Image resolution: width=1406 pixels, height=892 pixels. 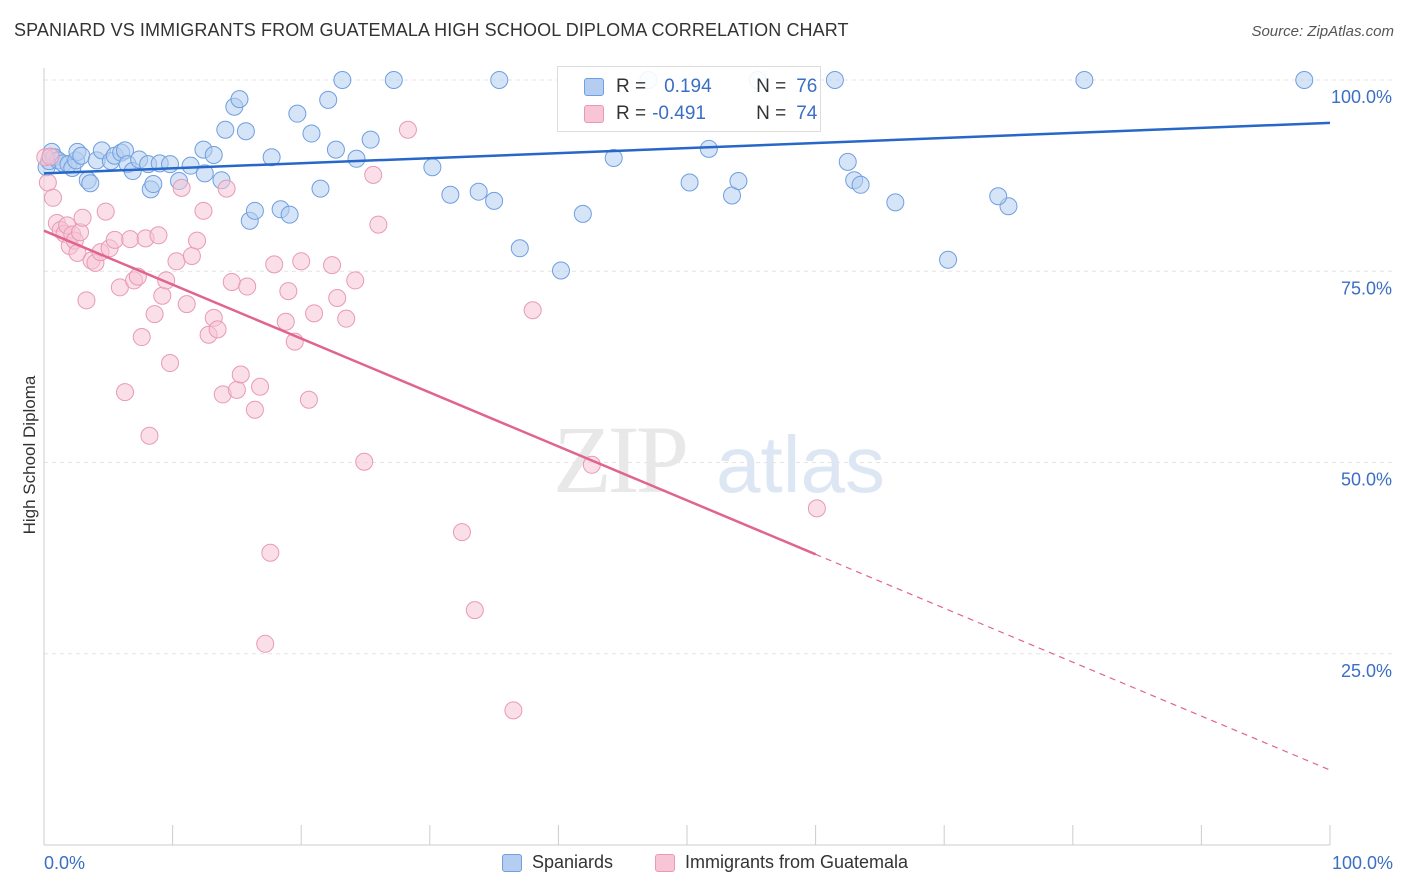 What do you see at coordinates (800, 464) in the screenshot?
I see `watermark-atlas: atlas` at bounding box center [800, 464].